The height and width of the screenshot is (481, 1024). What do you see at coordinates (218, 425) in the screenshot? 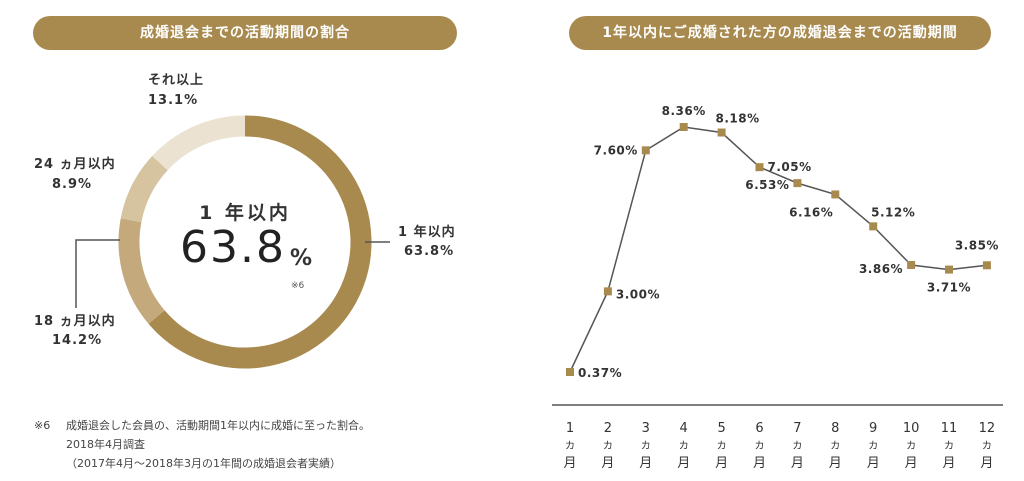
I see `footnote-line1: 成婚退会した会員の、活動期間1年以内に成婚に至った割合。` at bounding box center [218, 425].